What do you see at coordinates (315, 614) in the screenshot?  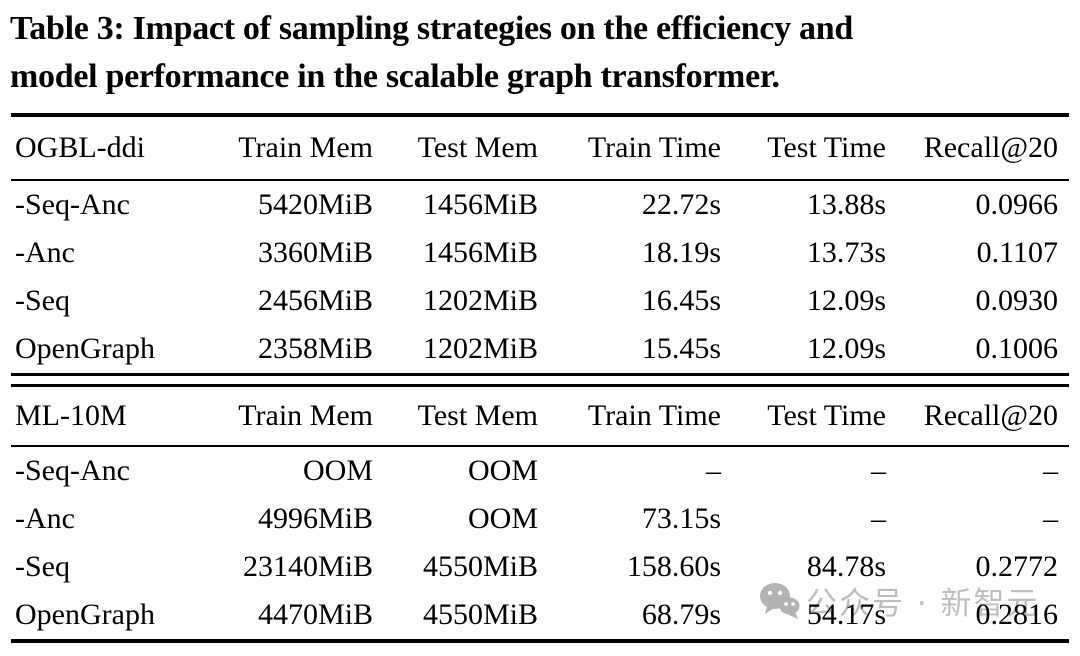 I see `value-cell: 4470MiB` at bounding box center [315, 614].